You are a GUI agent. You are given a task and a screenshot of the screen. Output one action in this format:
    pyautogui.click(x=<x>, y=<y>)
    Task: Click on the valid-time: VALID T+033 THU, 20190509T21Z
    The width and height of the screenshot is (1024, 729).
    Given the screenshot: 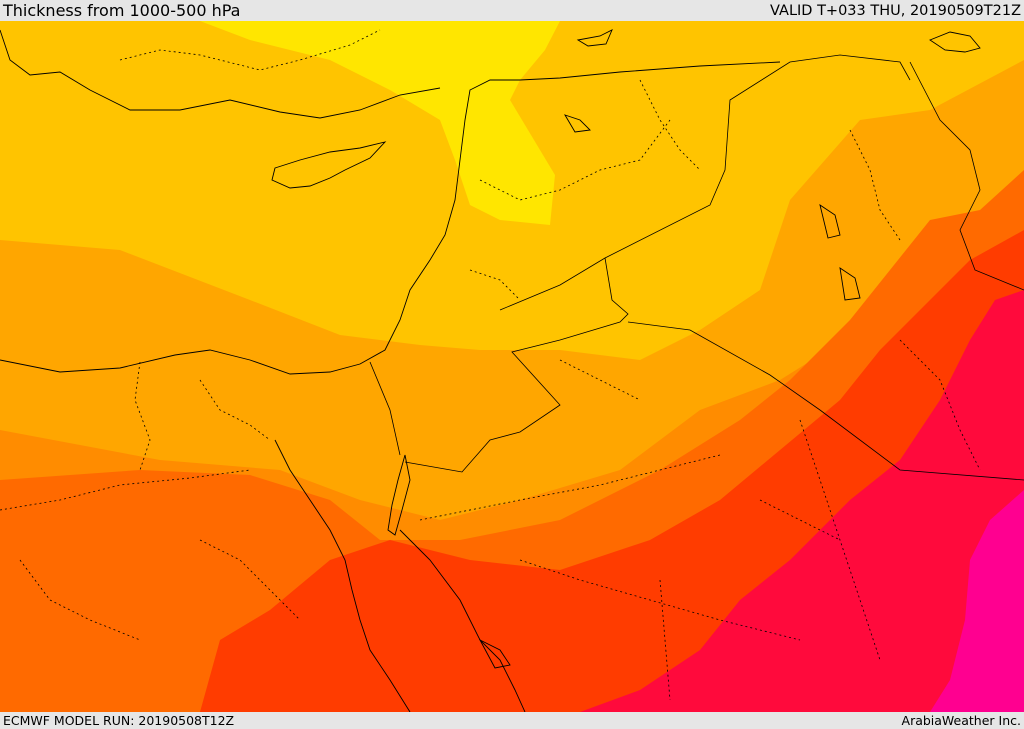 What is the action you would take?
    pyautogui.click(x=895, y=11)
    